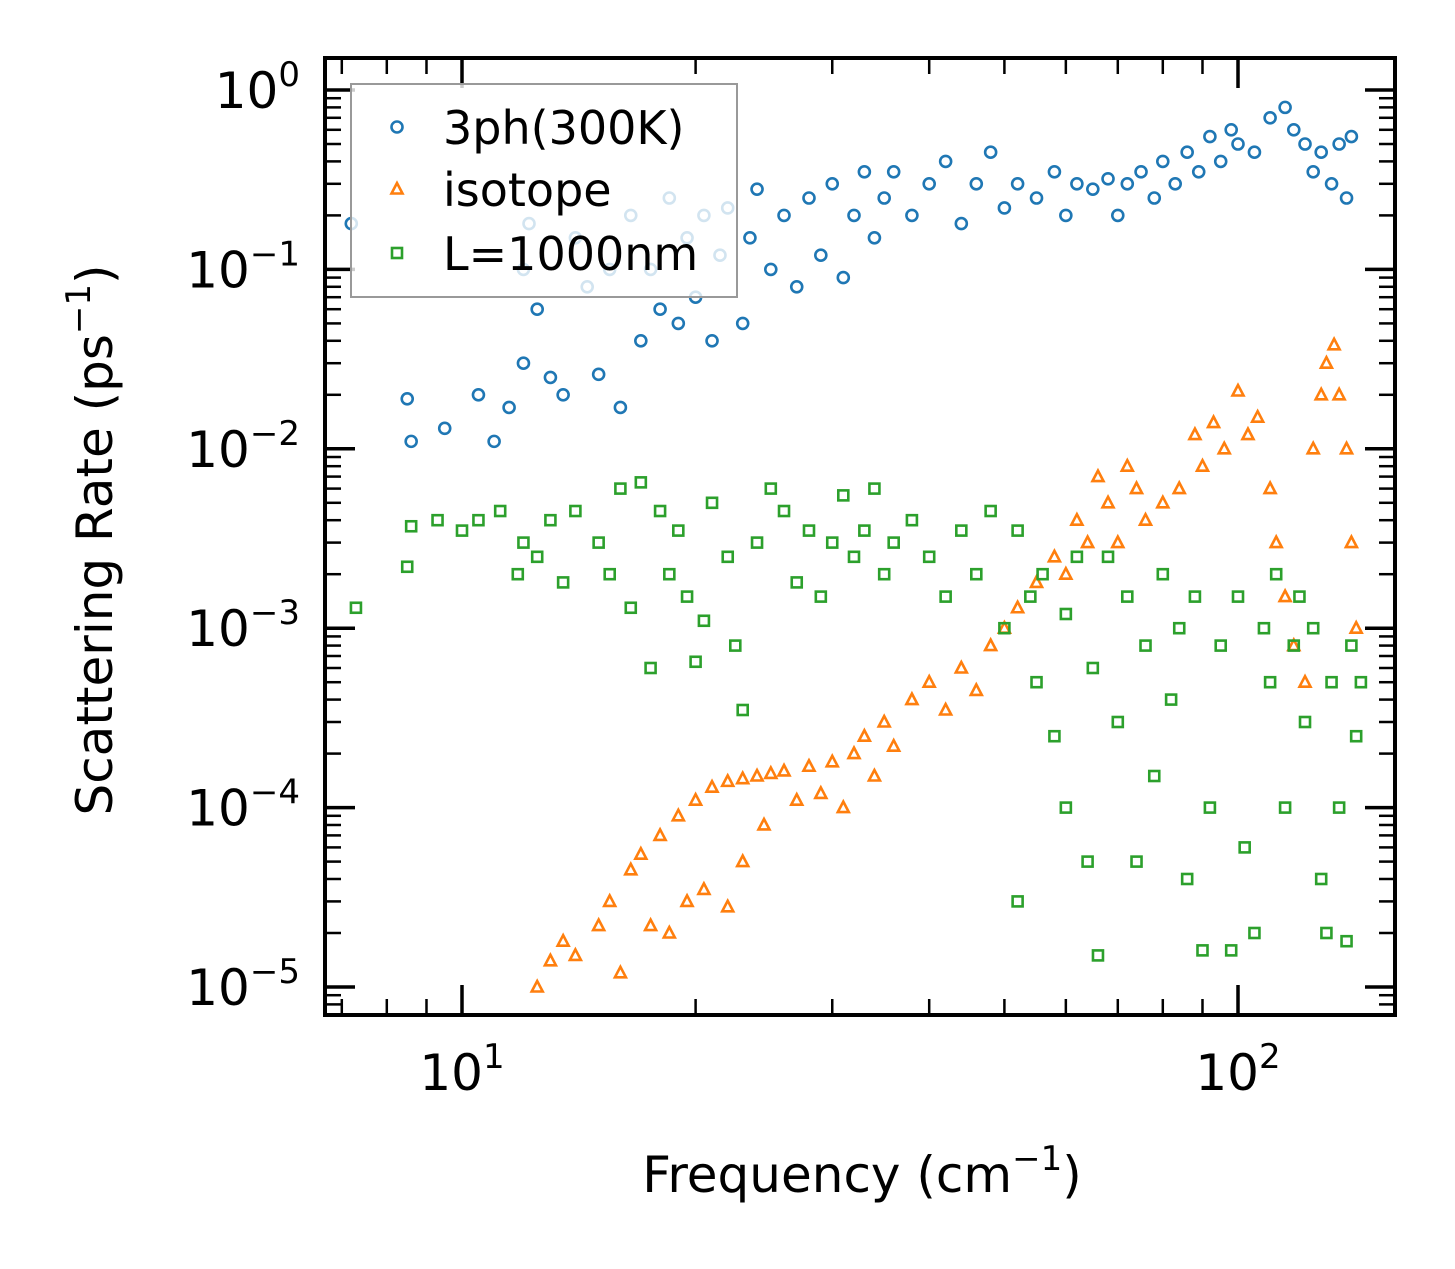  I want to click on legend-entry: isotope, so click(500, 190).